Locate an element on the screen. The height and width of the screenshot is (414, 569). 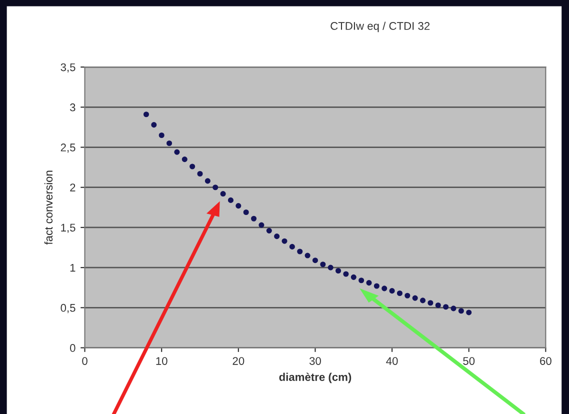
y-tick-label: 0 is located at coordinates (73, 348).